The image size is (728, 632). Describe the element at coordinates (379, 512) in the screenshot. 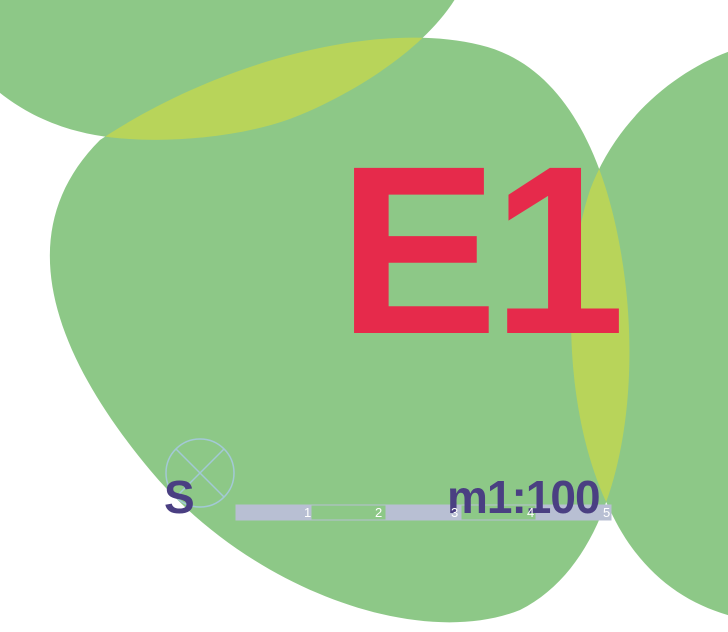

I see `scale-tick-label: 2` at that location.